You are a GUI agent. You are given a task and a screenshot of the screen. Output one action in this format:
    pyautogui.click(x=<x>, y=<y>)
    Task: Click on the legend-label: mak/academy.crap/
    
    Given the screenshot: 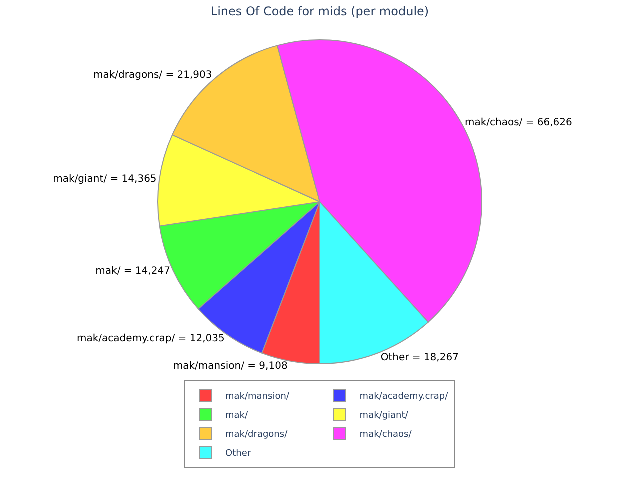 What is the action you would take?
    pyautogui.click(x=405, y=397)
    